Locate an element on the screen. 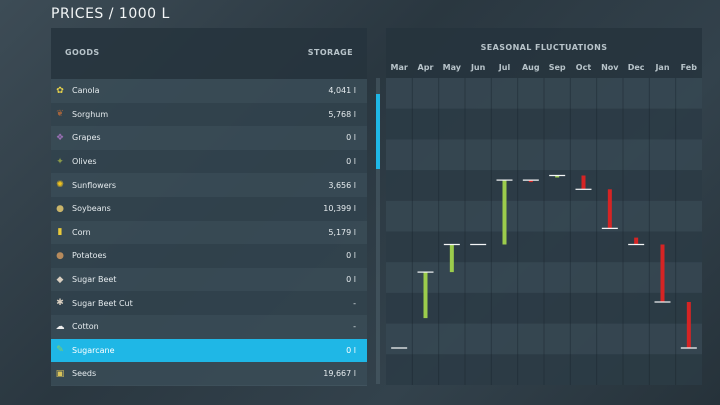 The width and height of the screenshot is (720, 405). table-row: ▣ Seeds 19,667 l is located at coordinates (209, 374).